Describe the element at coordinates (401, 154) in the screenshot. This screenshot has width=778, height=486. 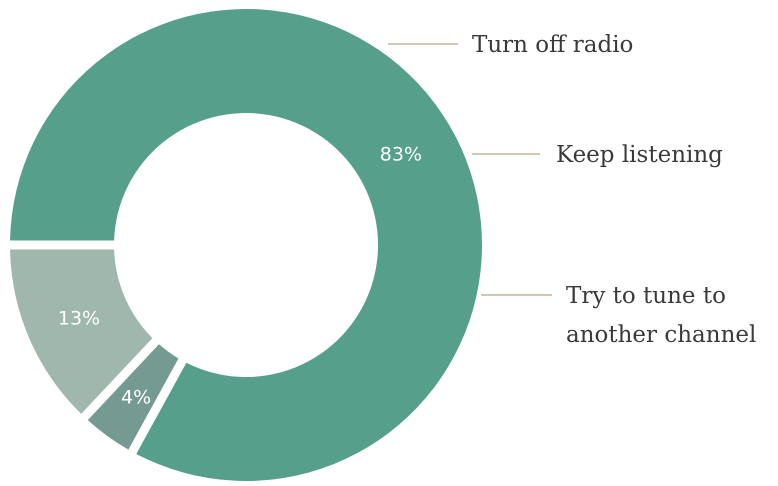
I see `slice-value-label-0: 83%` at that location.